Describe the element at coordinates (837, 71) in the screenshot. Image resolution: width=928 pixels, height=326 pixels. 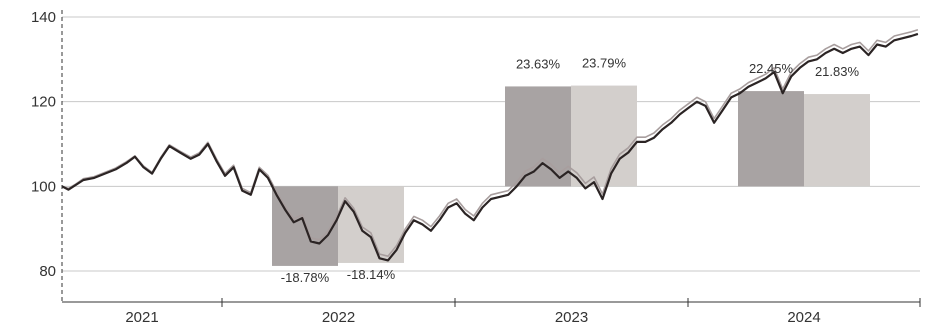
I see `bar-label-2024-light: 21.83%` at that location.